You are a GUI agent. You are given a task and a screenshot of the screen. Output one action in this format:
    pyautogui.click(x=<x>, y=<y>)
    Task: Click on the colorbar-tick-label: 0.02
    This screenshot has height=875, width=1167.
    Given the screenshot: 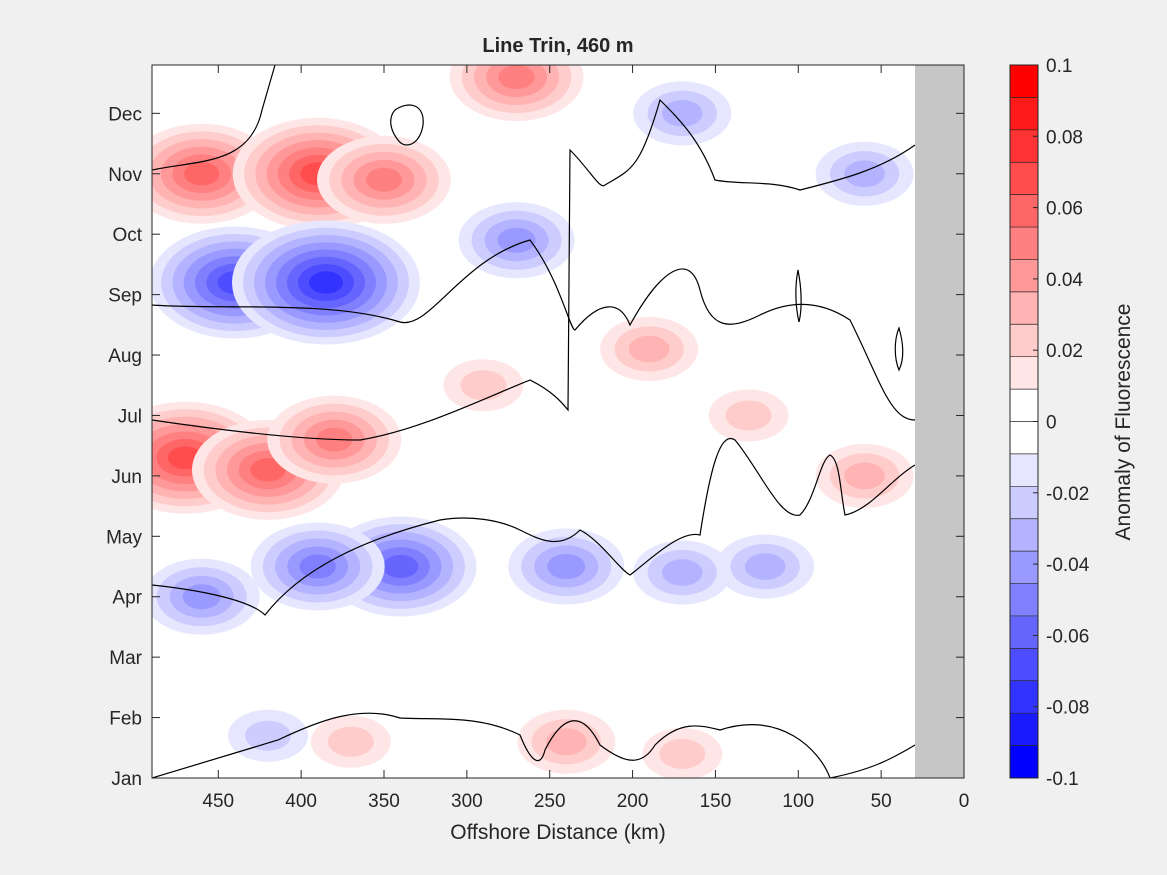 What is the action you would take?
    pyautogui.click(x=1064, y=351)
    